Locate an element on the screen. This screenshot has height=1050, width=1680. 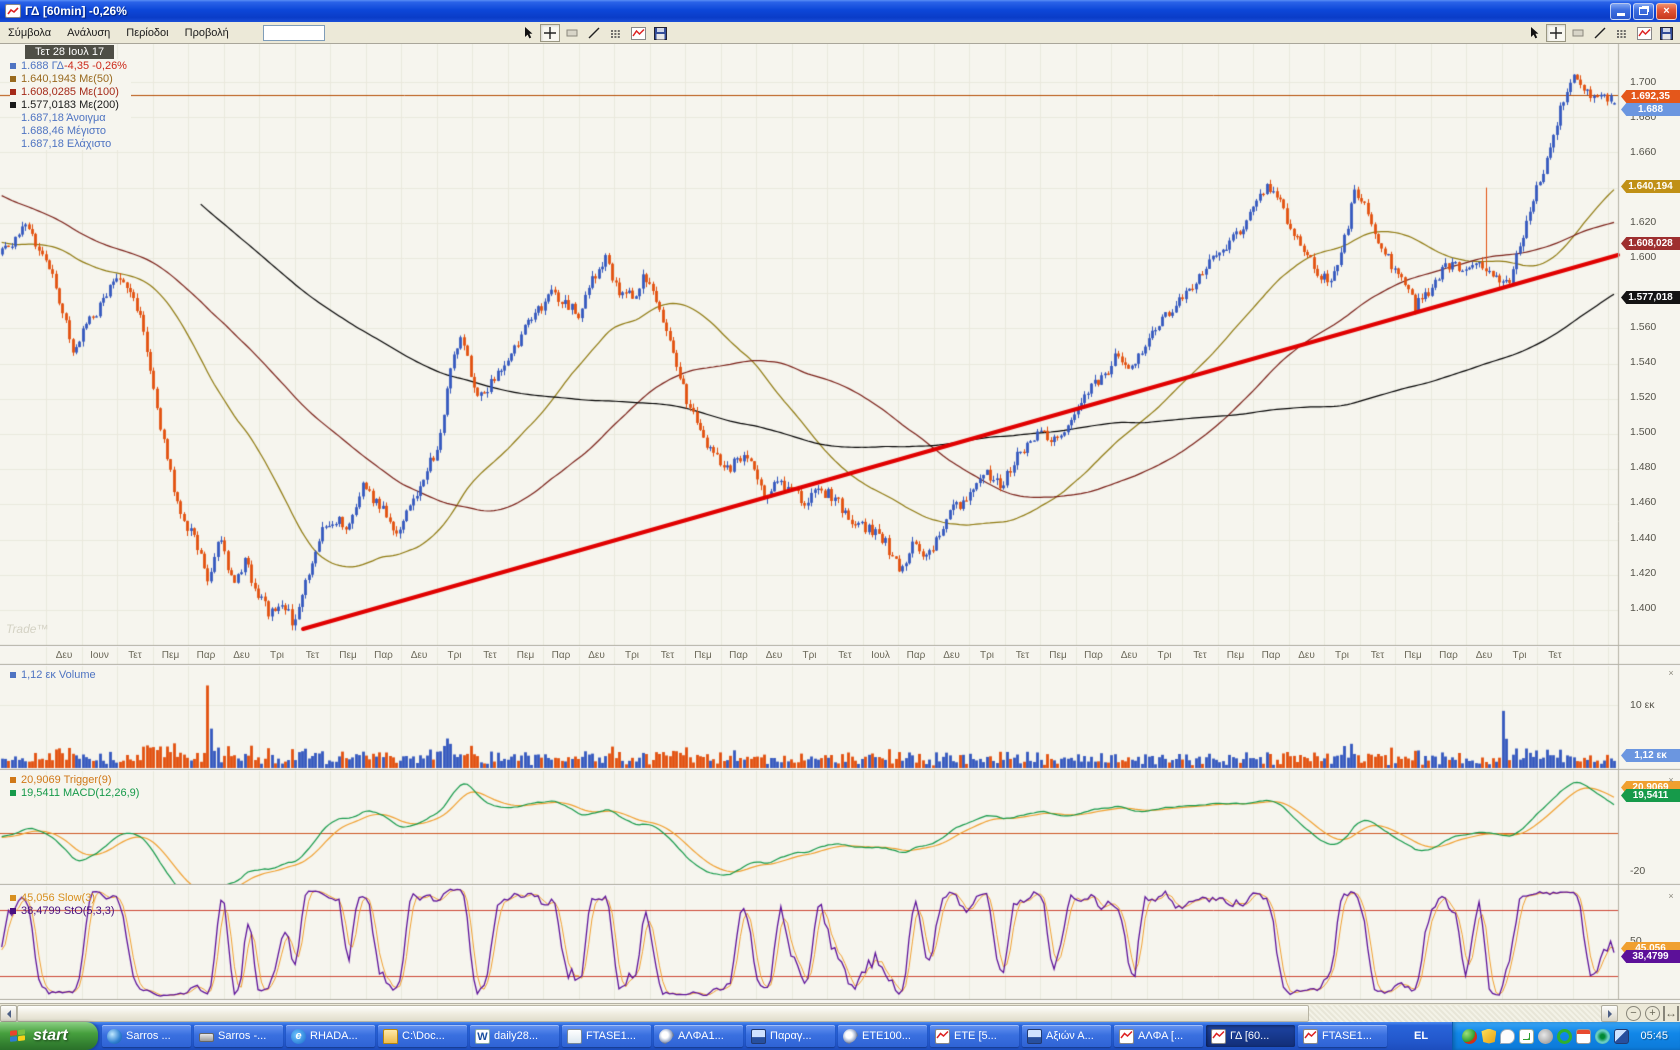
monitor-icon is located at coordinates (1034, 1036).